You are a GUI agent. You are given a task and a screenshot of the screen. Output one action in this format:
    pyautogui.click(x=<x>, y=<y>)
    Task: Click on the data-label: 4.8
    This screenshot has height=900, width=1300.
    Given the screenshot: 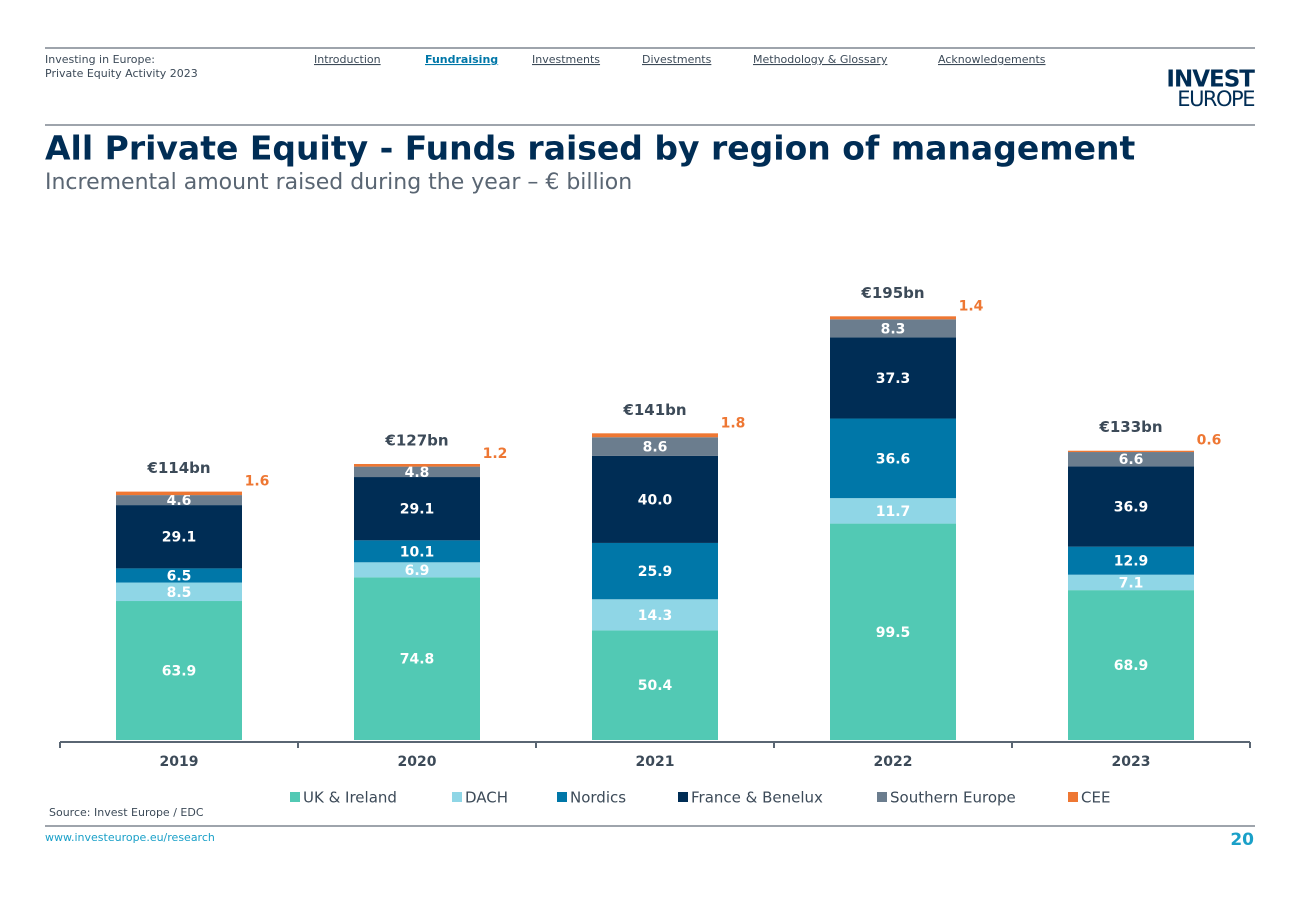 What is the action you would take?
    pyautogui.click(x=417, y=473)
    